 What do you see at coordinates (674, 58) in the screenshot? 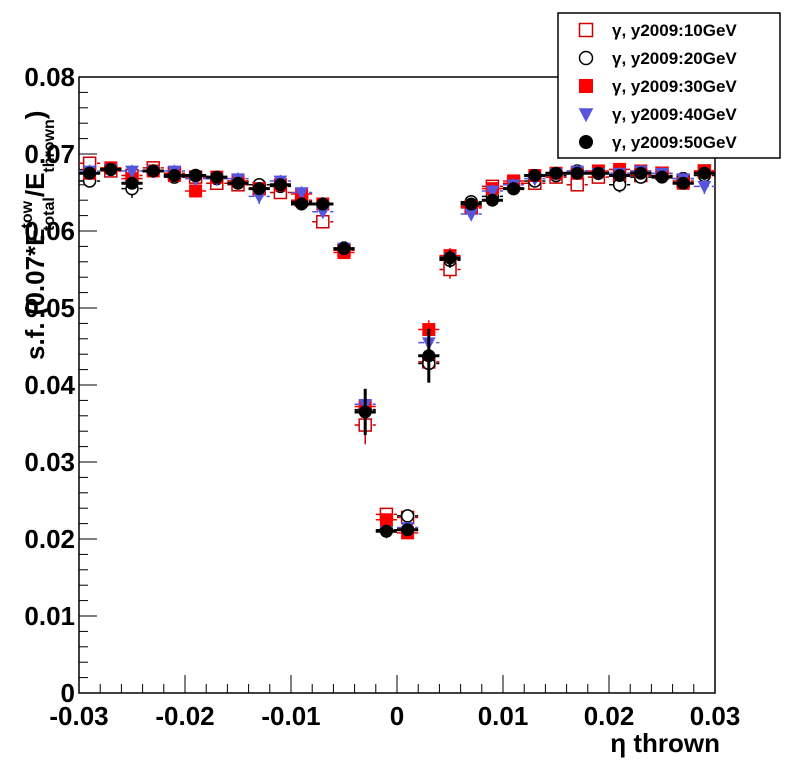
I see `legend-label: γ, y2009:20GeV` at bounding box center [674, 58].